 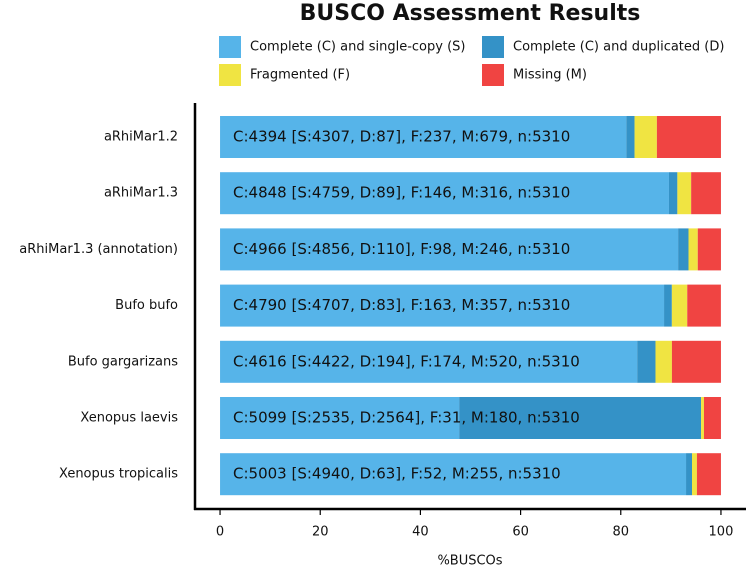 What do you see at coordinates (146, 305) in the screenshot?
I see `y-tick-label: Bufo bufo` at bounding box center [146, 305].